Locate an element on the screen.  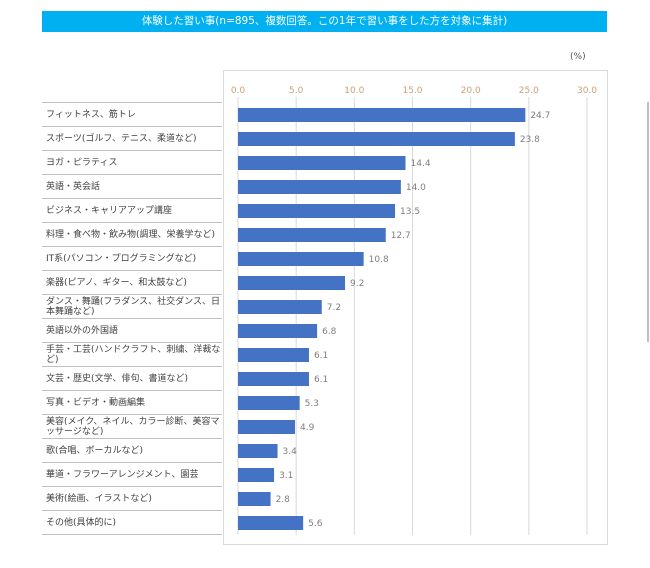
x-tick-label: 30.0 is located at coordinates (587, 91).